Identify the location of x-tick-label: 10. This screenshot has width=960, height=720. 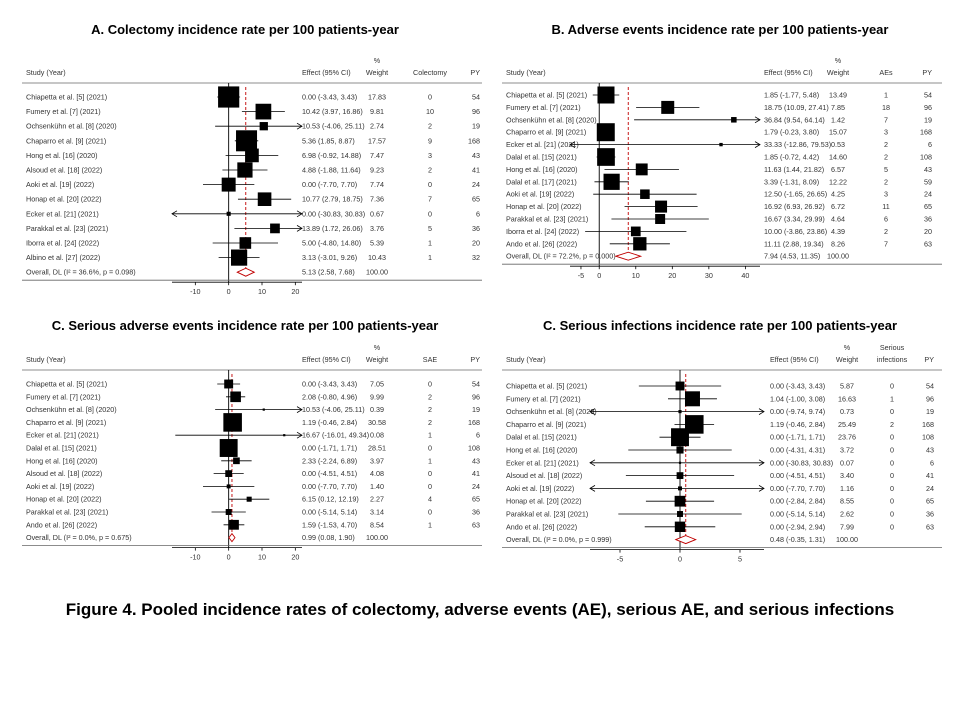
(262, 557).